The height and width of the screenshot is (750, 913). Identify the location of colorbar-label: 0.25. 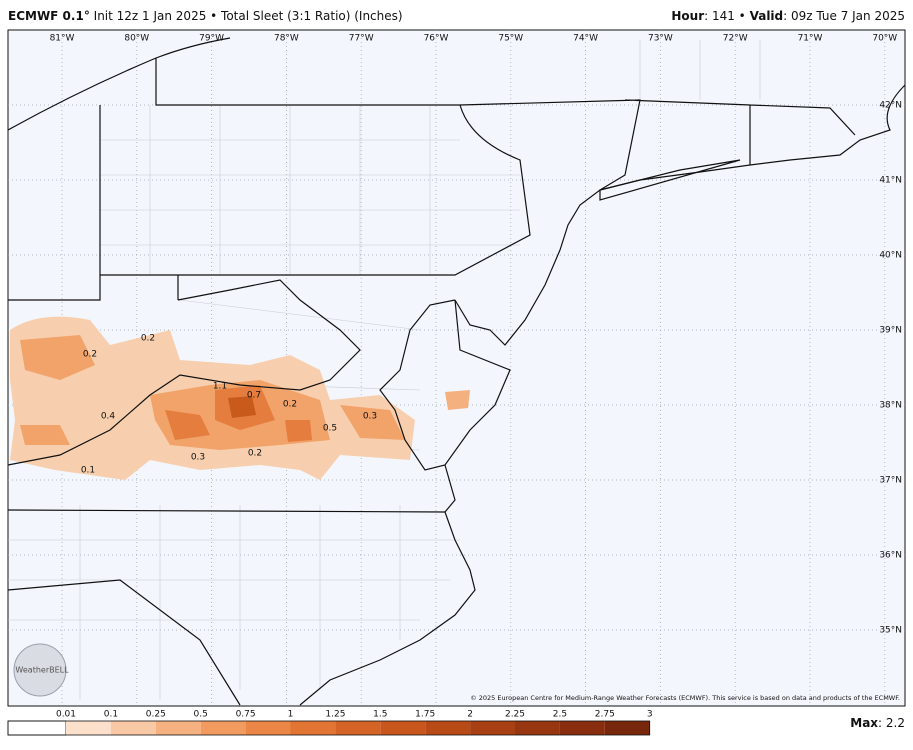
(156, 715).